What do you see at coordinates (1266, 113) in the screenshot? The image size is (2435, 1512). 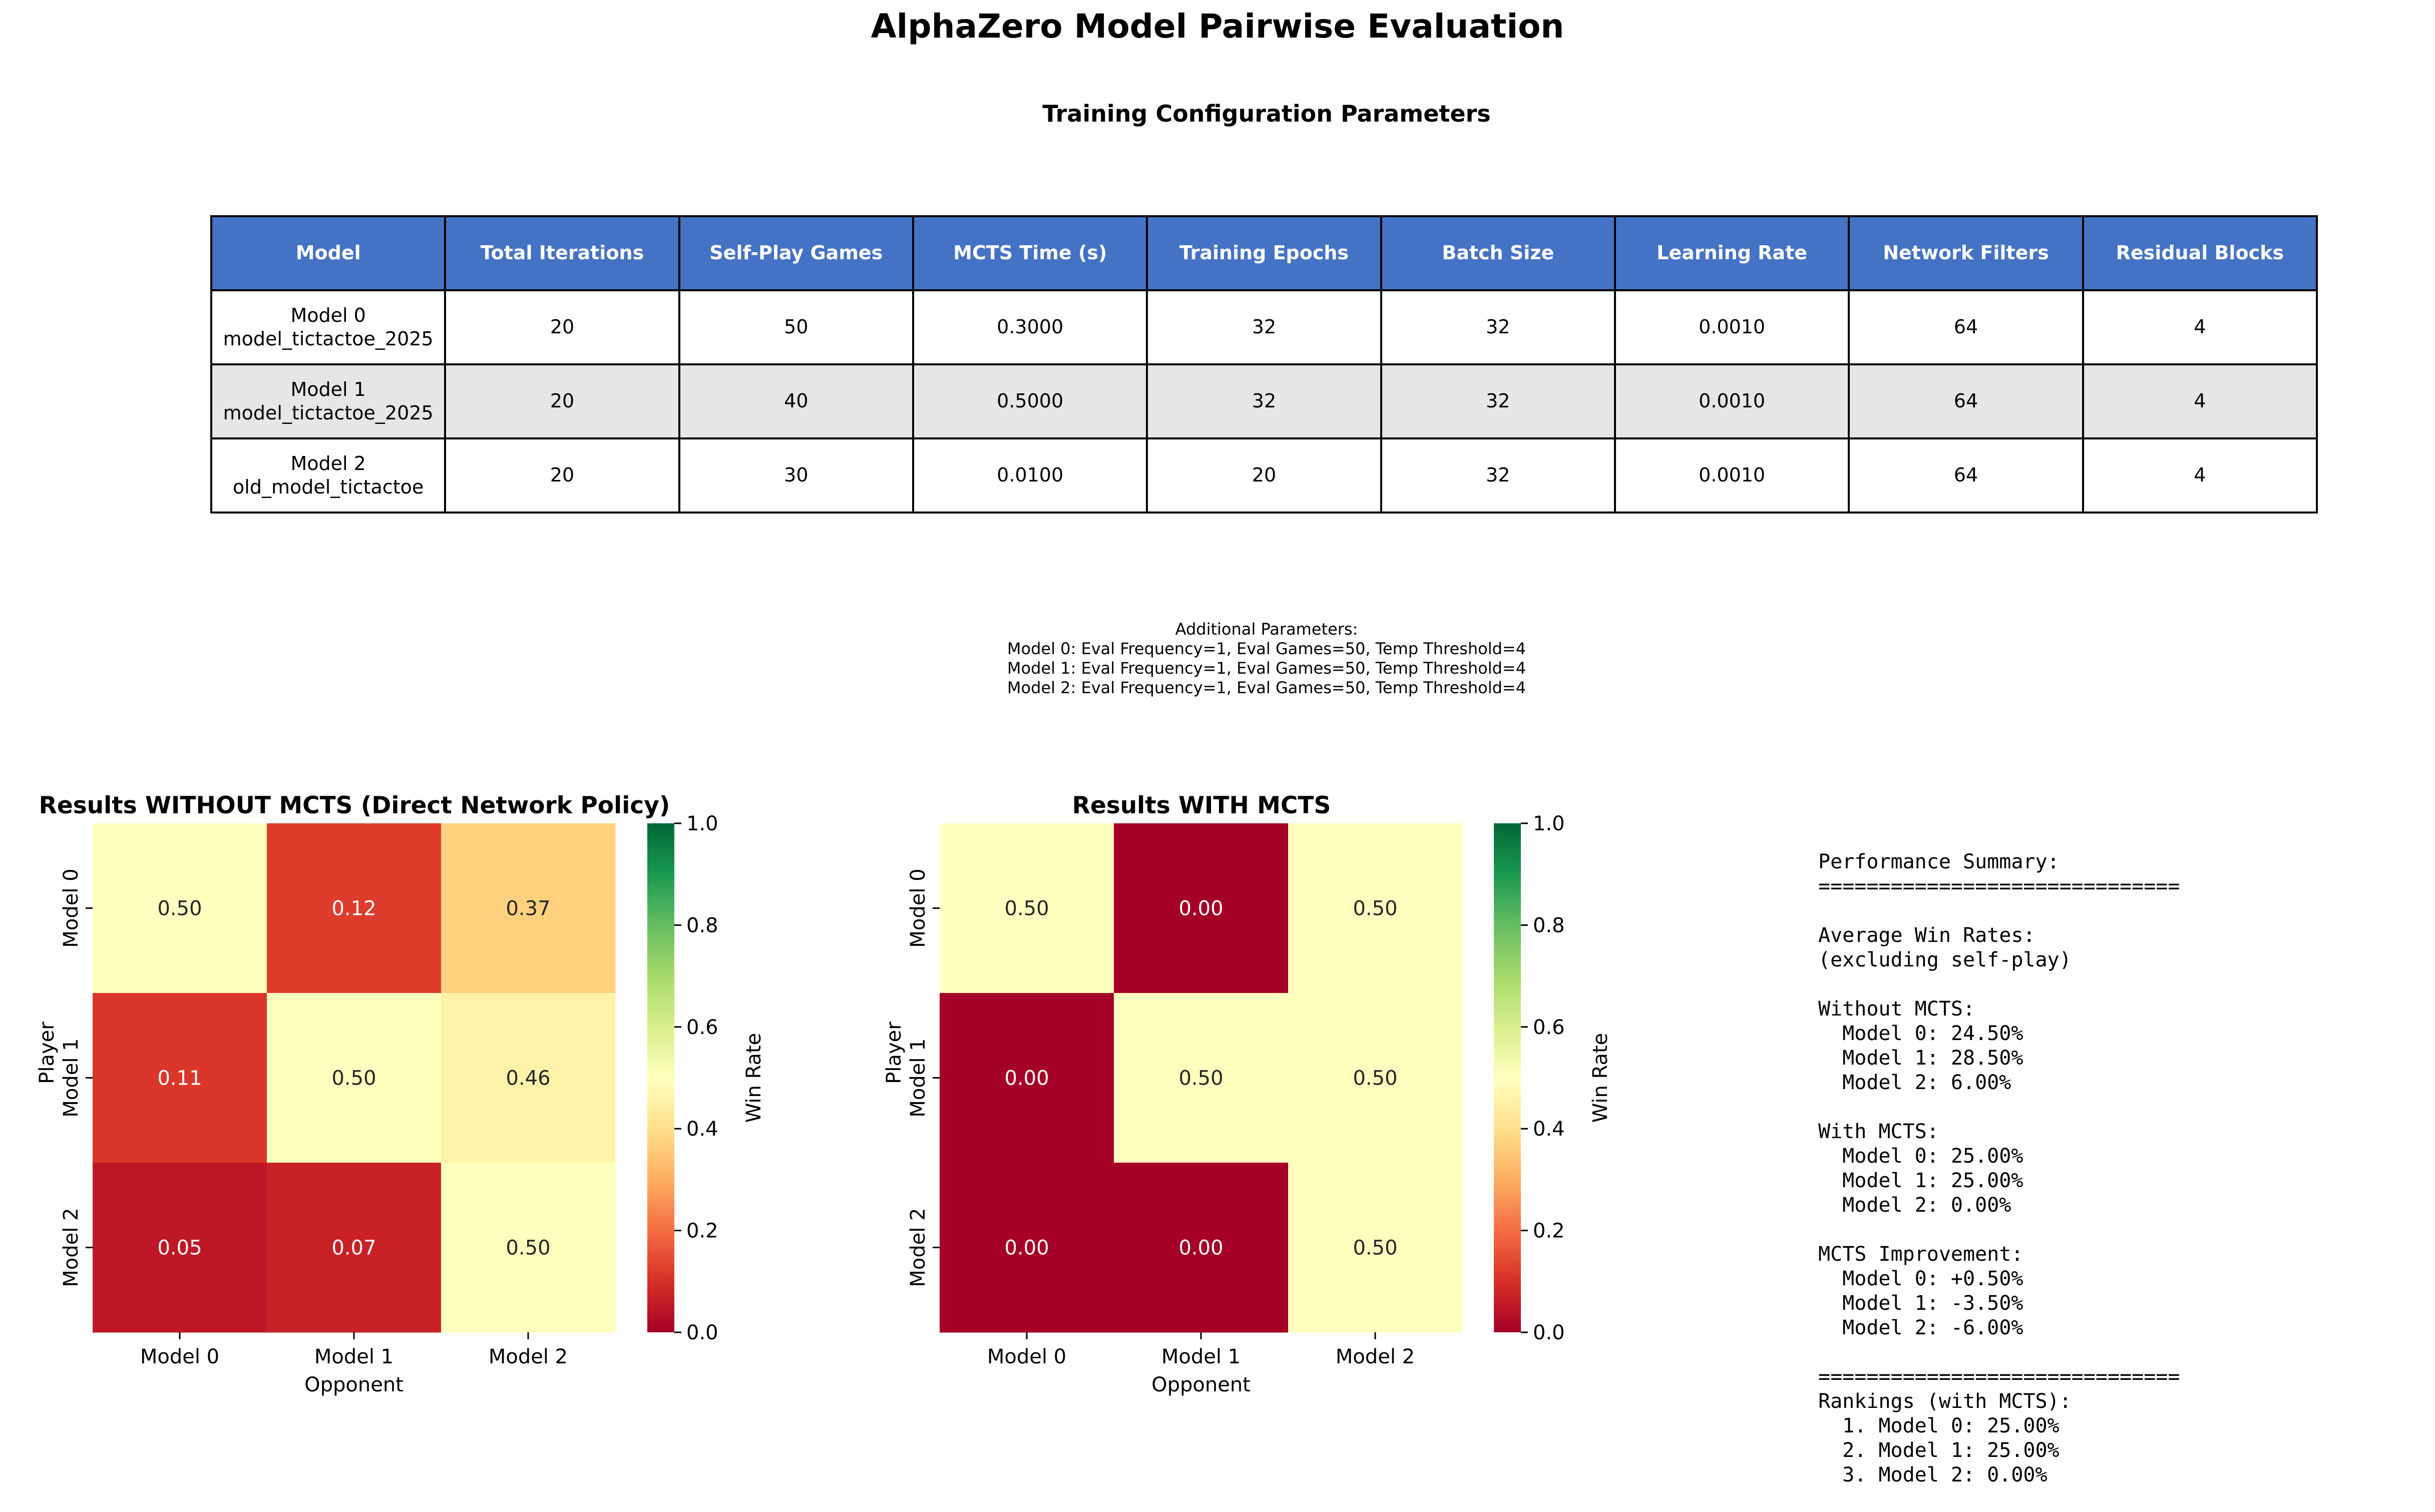 I see `table-title: Training Configuration Parameters` at bounding box center [1266, 113].